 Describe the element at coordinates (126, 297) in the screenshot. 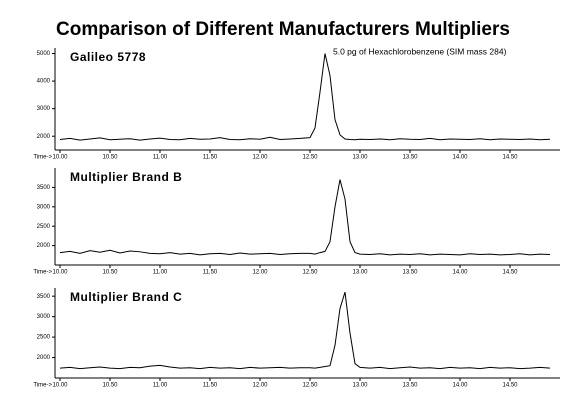

I see `panel-title: Multiplier Brand C` at that location.